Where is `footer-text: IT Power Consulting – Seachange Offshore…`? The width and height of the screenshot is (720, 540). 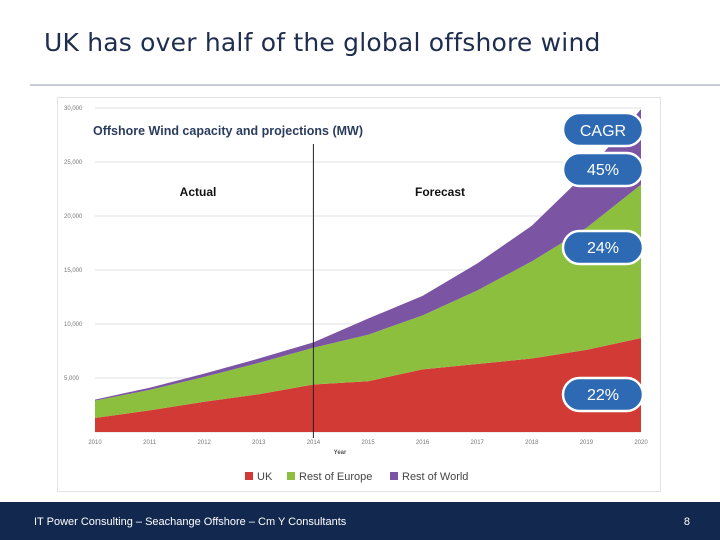
footer-text: IT Power Consulting – Seachange Offshore… is located at coordinates (190, 522).